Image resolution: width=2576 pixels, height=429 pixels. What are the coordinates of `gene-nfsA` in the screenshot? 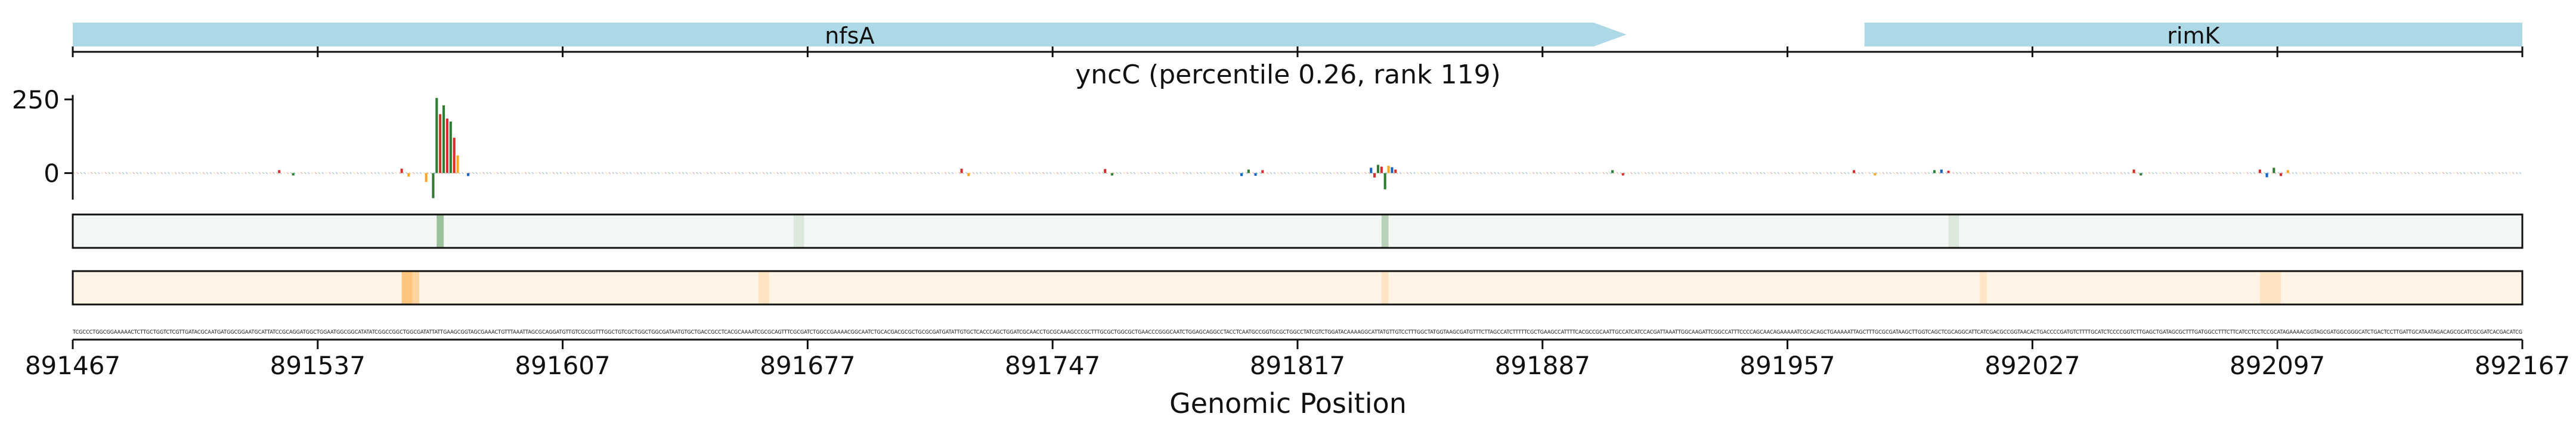 It's located at (850, 34).